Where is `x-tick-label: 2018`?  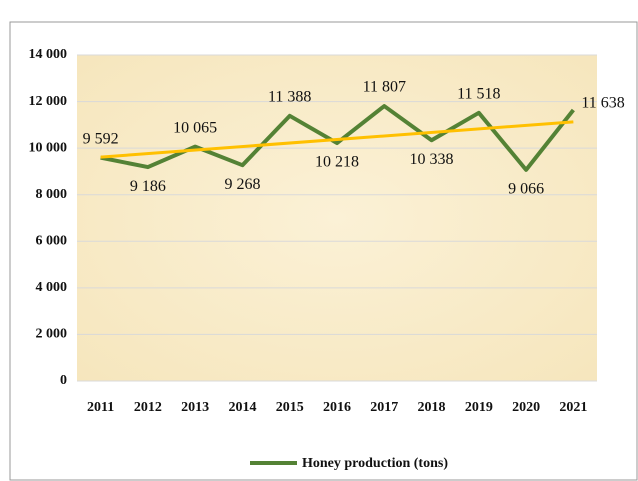 x-tick-label: 2018 is located at coordinates (432, 407).